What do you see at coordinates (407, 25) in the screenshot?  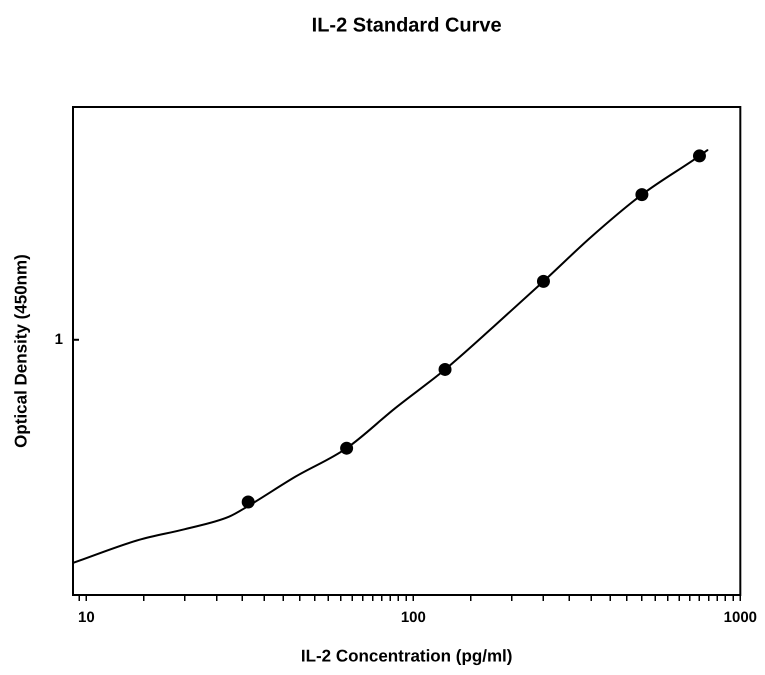 I see `chart-title: IL-2 Standard Curve` at bounding box center [407, 25].